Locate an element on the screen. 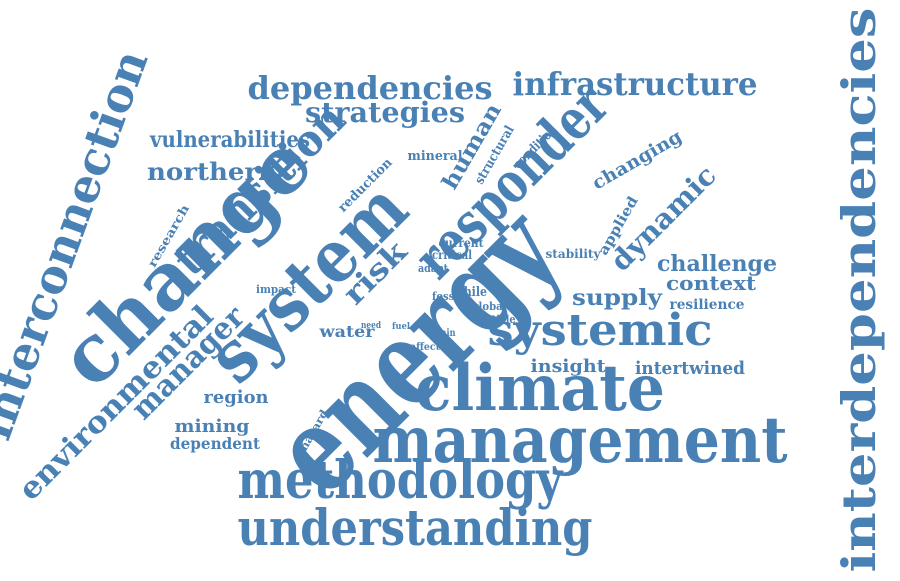 This screenshot has height=581, width=900. word-mineral: mineral is located at coordinates (435, 156).